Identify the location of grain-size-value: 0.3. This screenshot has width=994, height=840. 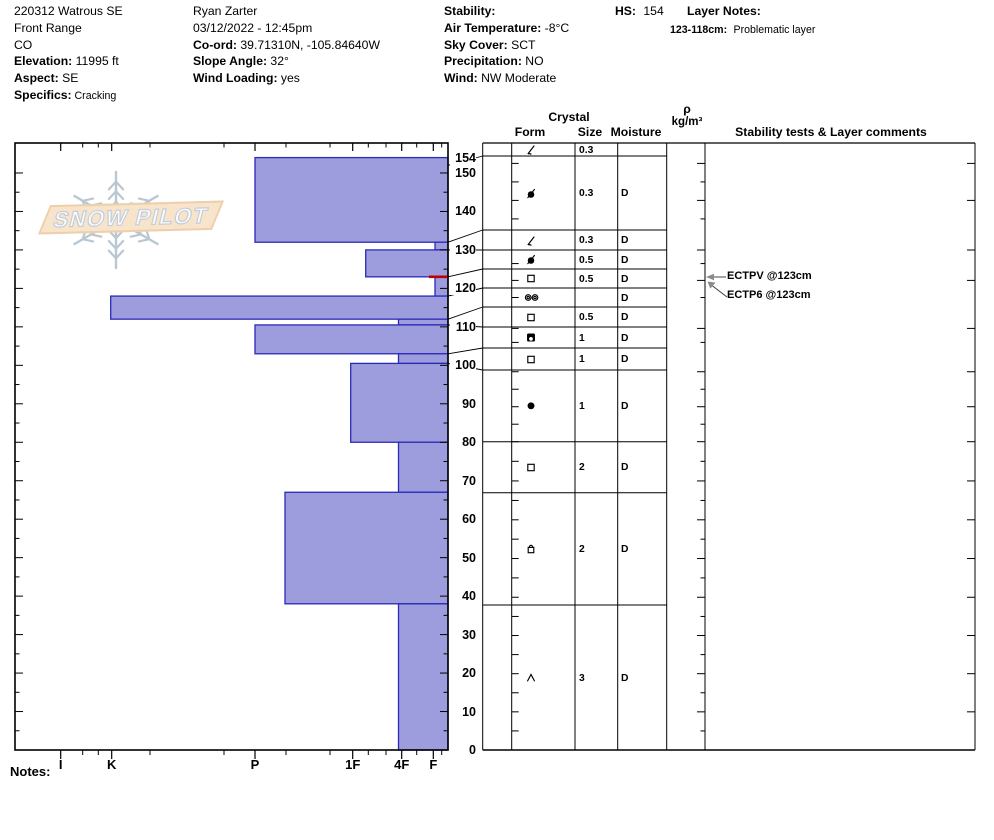
(586, 193).